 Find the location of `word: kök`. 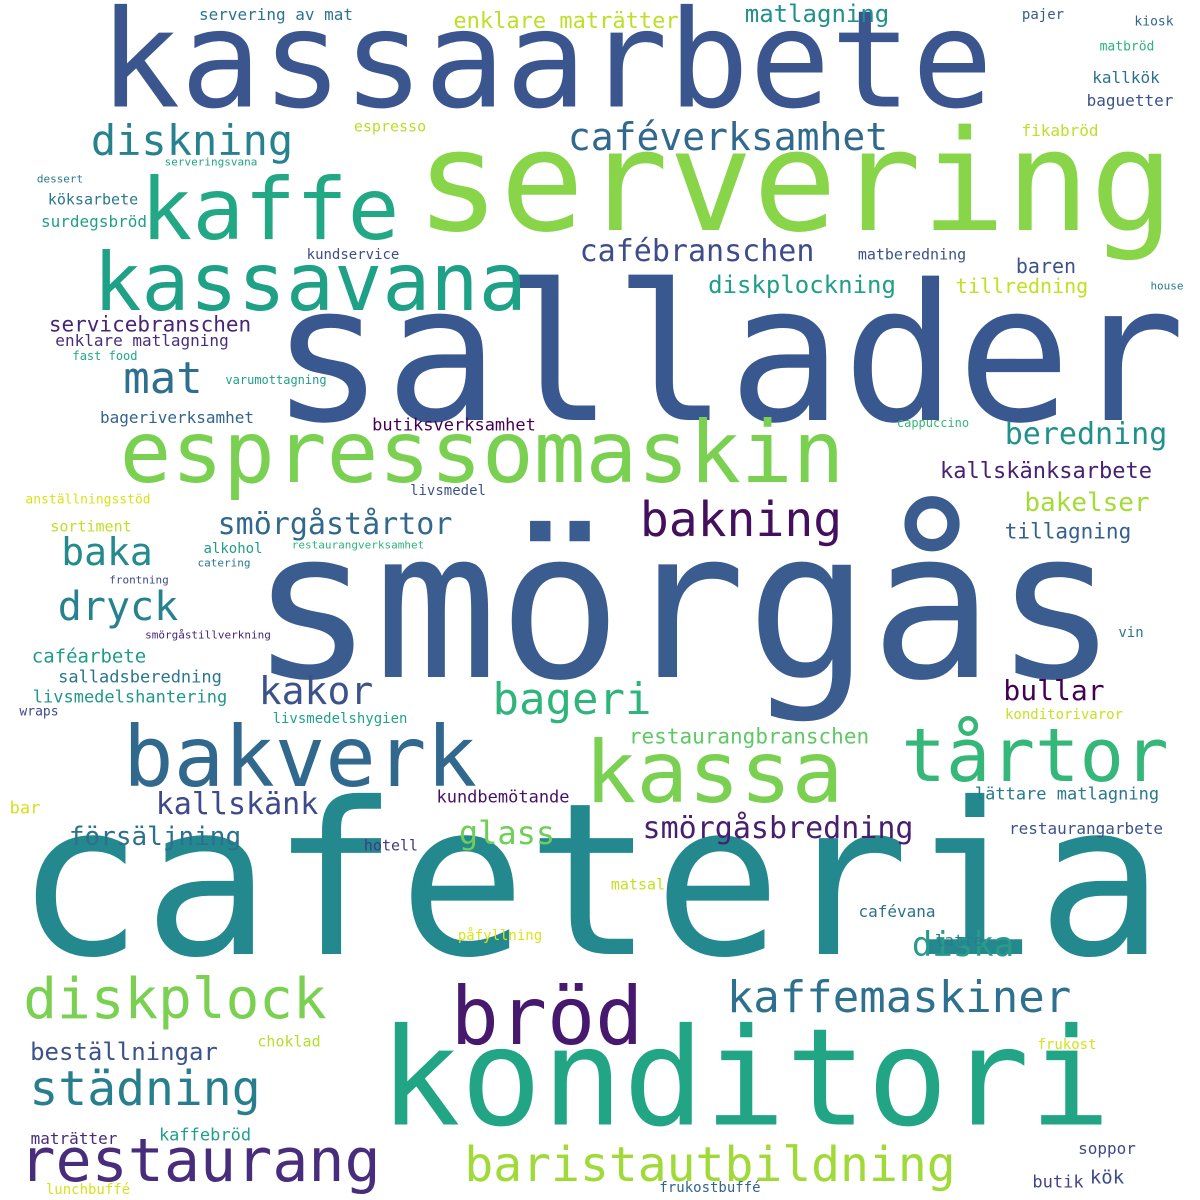

word: kök is located at coordinates (1107, 1177).